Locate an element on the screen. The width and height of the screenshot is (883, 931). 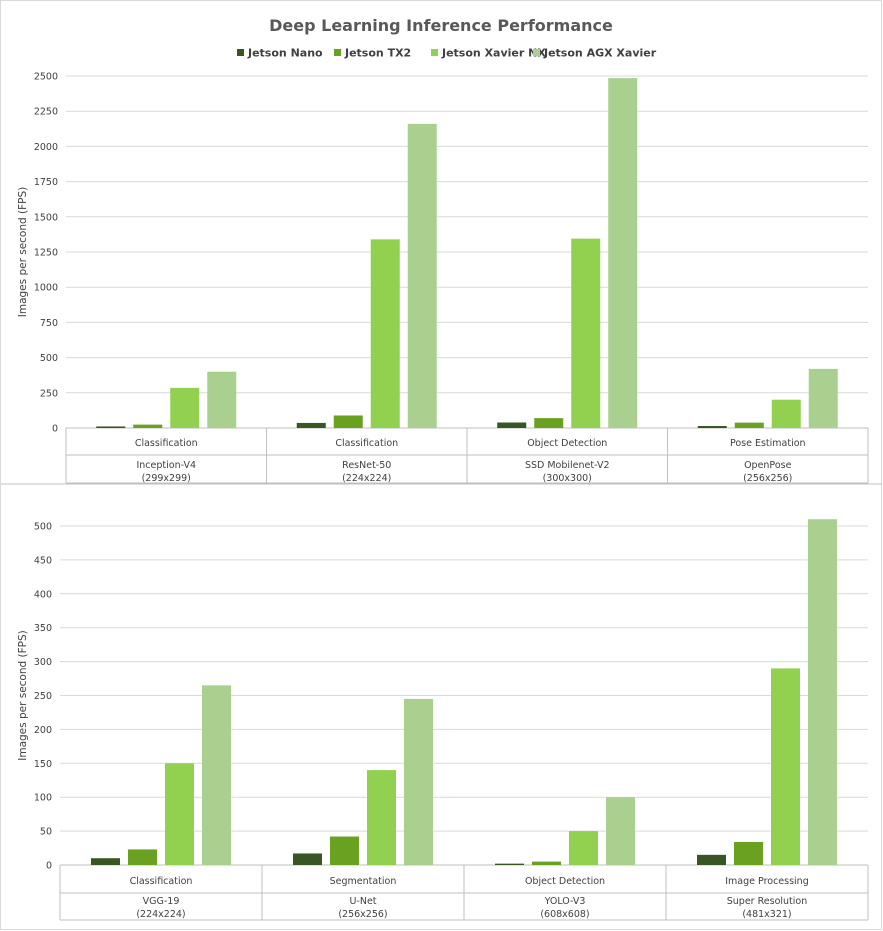
category-resolution-label: (608x608) is located at coordinates (564, 914).